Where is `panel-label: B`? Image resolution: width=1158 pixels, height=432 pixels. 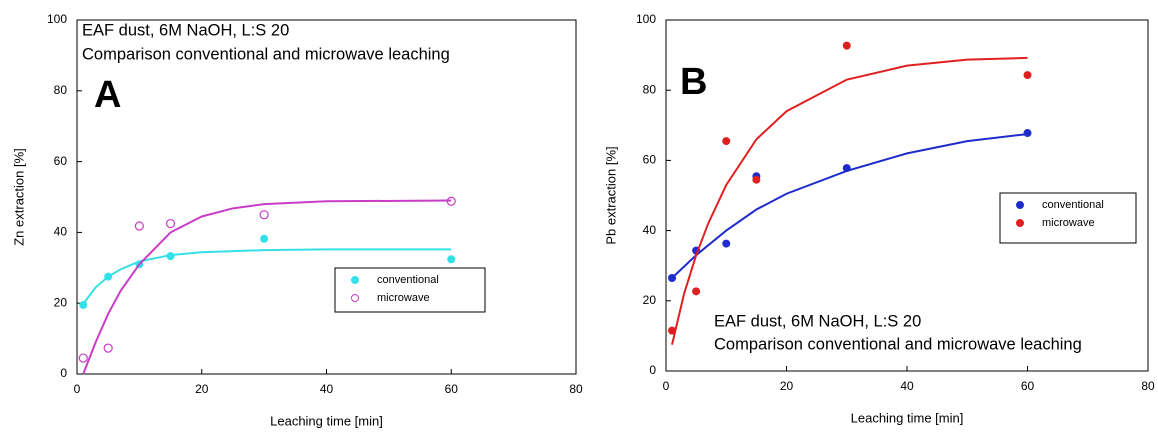
panel-label: B is located at coordinates (693, 82).